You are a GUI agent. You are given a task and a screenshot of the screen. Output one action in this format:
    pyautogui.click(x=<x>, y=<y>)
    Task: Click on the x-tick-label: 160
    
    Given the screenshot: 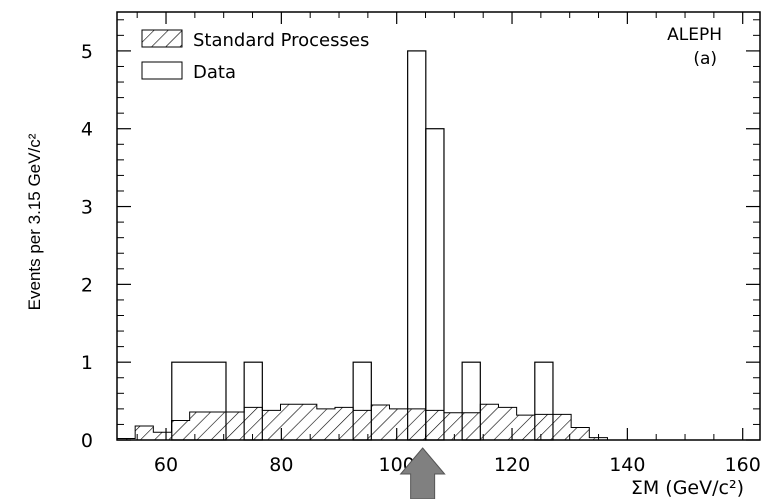 What is the action you would take?
    pyautogui.click(x=743, y=465)
    